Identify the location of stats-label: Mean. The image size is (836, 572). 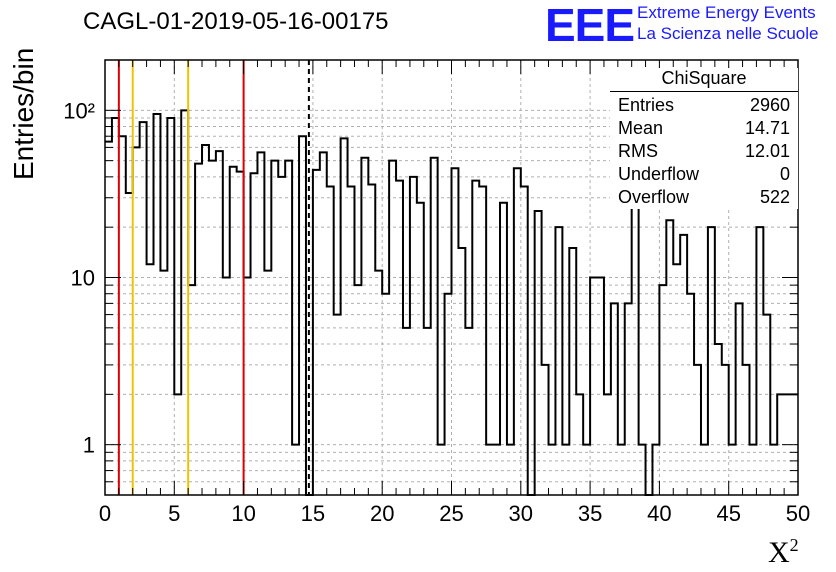
(641, 128).